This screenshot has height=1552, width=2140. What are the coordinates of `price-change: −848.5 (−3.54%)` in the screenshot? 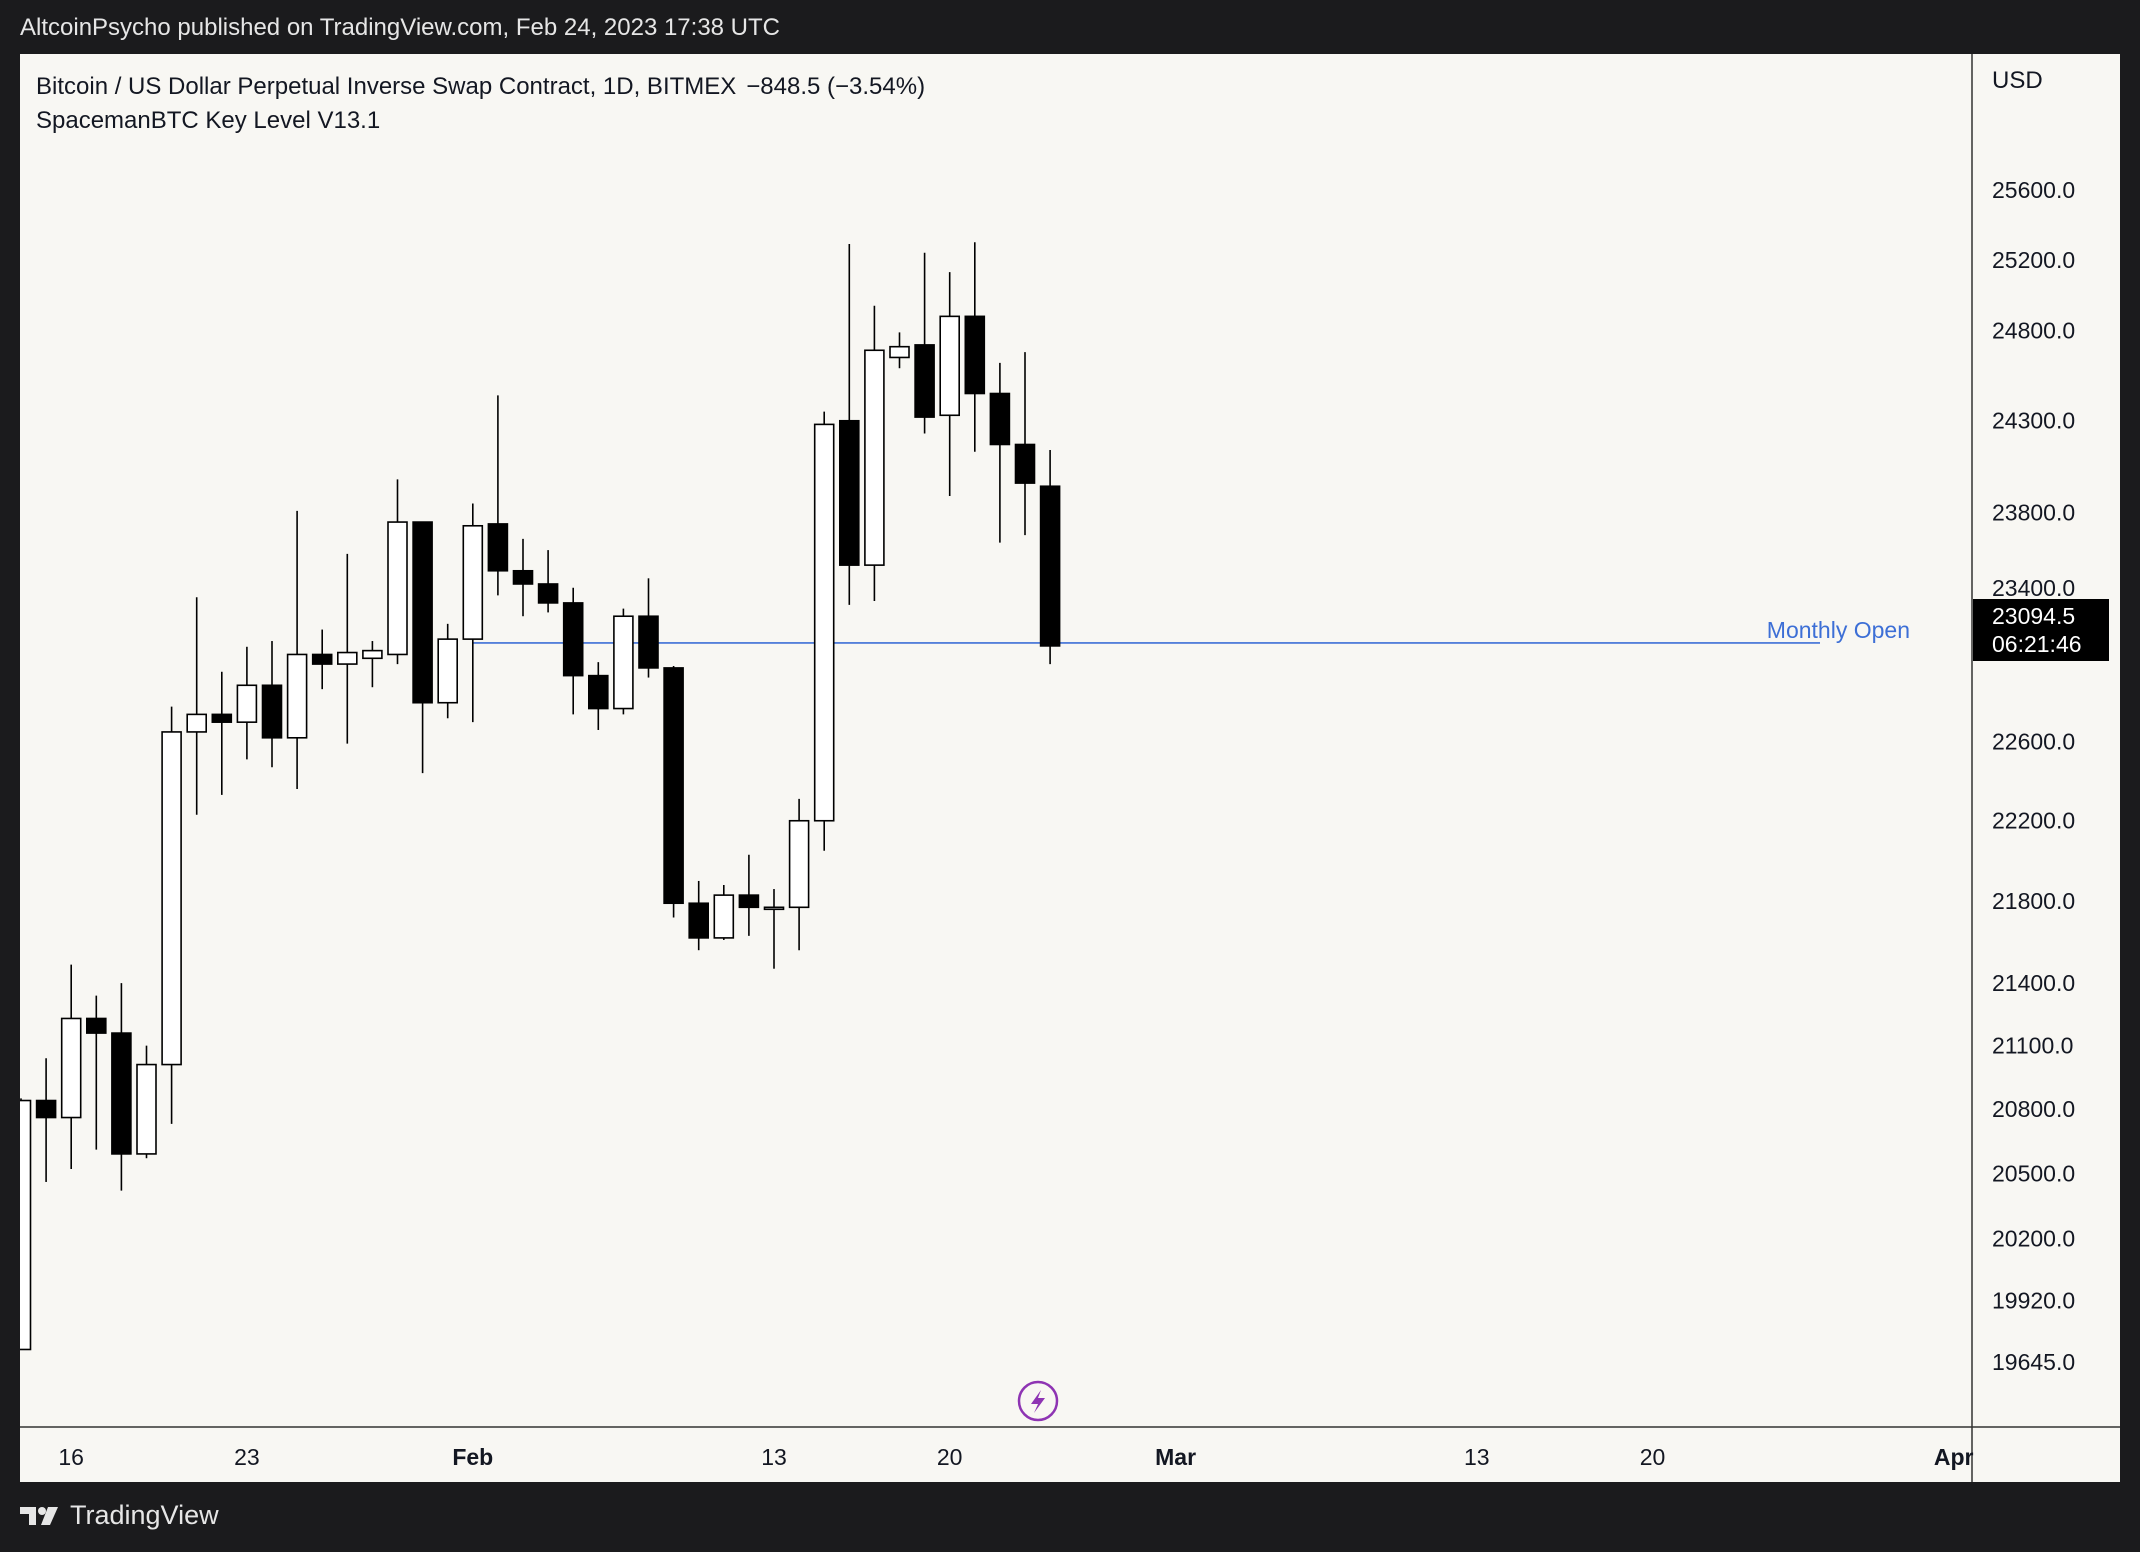 It's located at (836, 86).